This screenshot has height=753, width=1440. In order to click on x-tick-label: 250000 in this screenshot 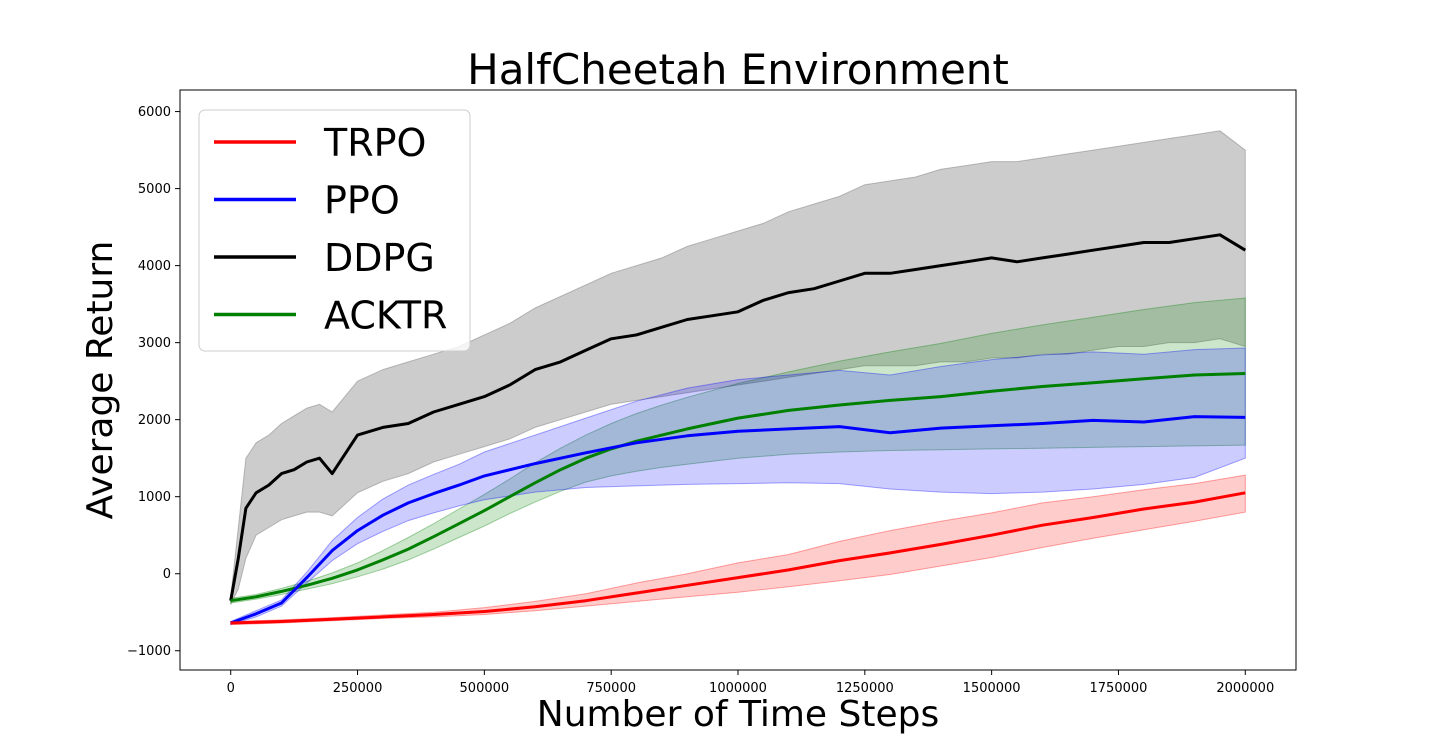, I will do `click(358, 688)`.